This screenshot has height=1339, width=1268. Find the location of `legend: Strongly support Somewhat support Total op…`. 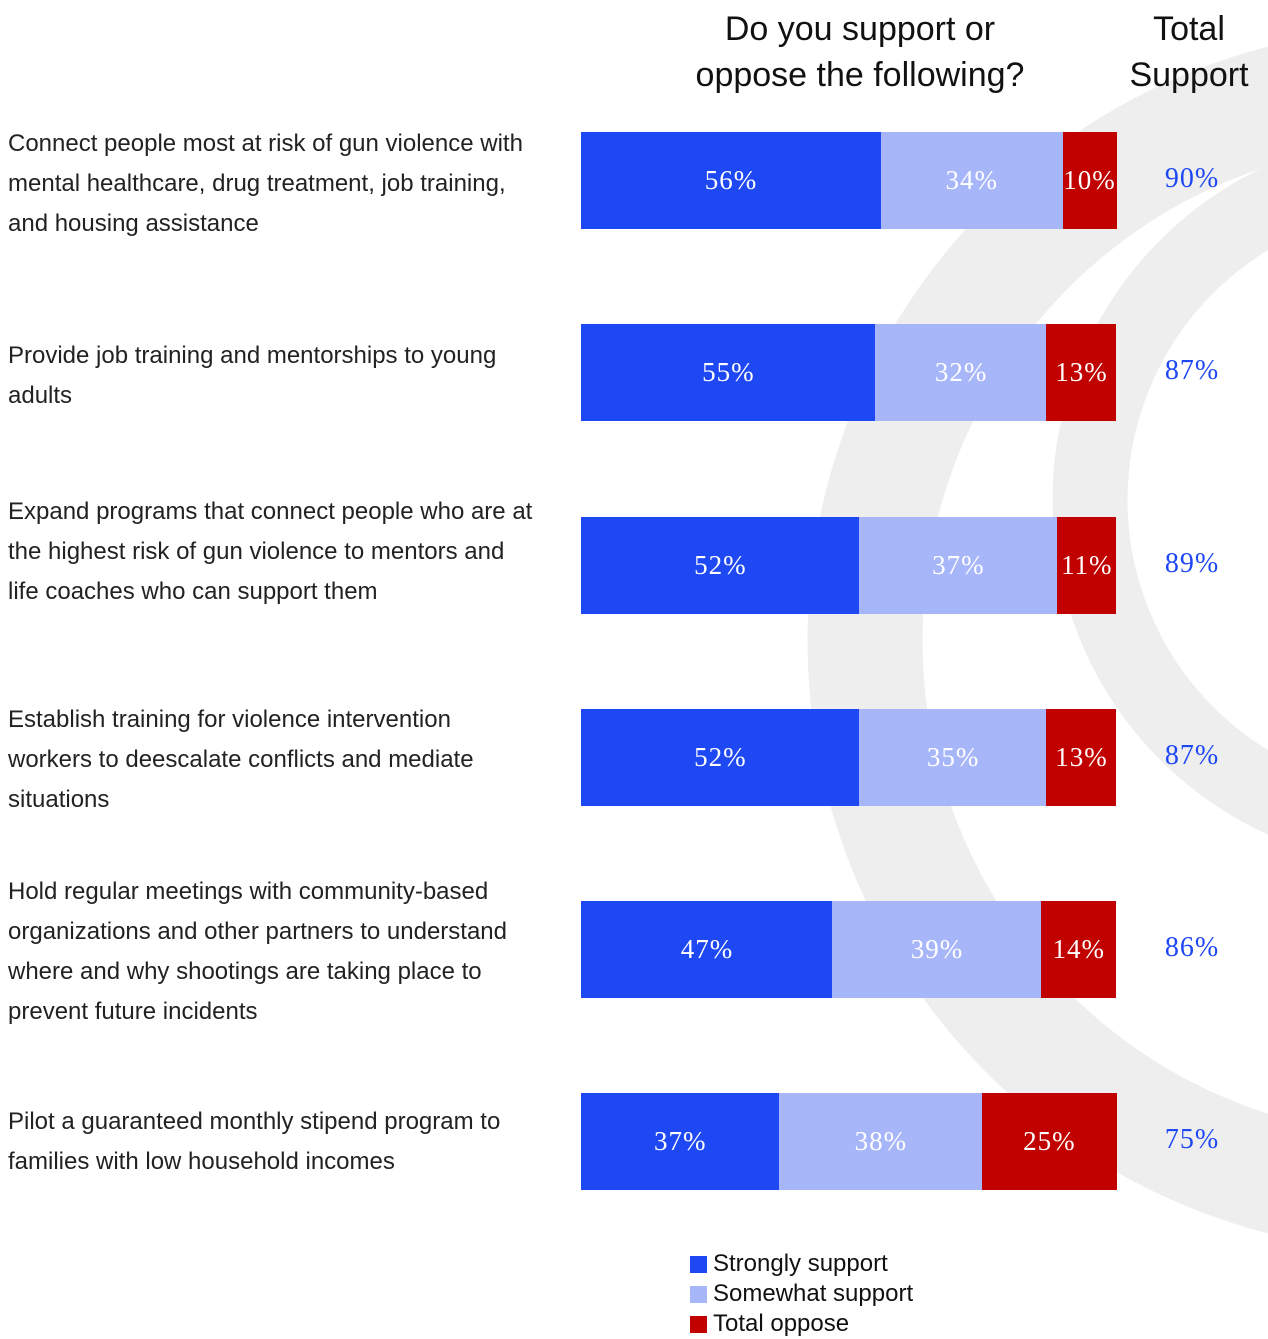

legend: Strongly support Somewhat support Total op… is located at coordinates (801, 1294).